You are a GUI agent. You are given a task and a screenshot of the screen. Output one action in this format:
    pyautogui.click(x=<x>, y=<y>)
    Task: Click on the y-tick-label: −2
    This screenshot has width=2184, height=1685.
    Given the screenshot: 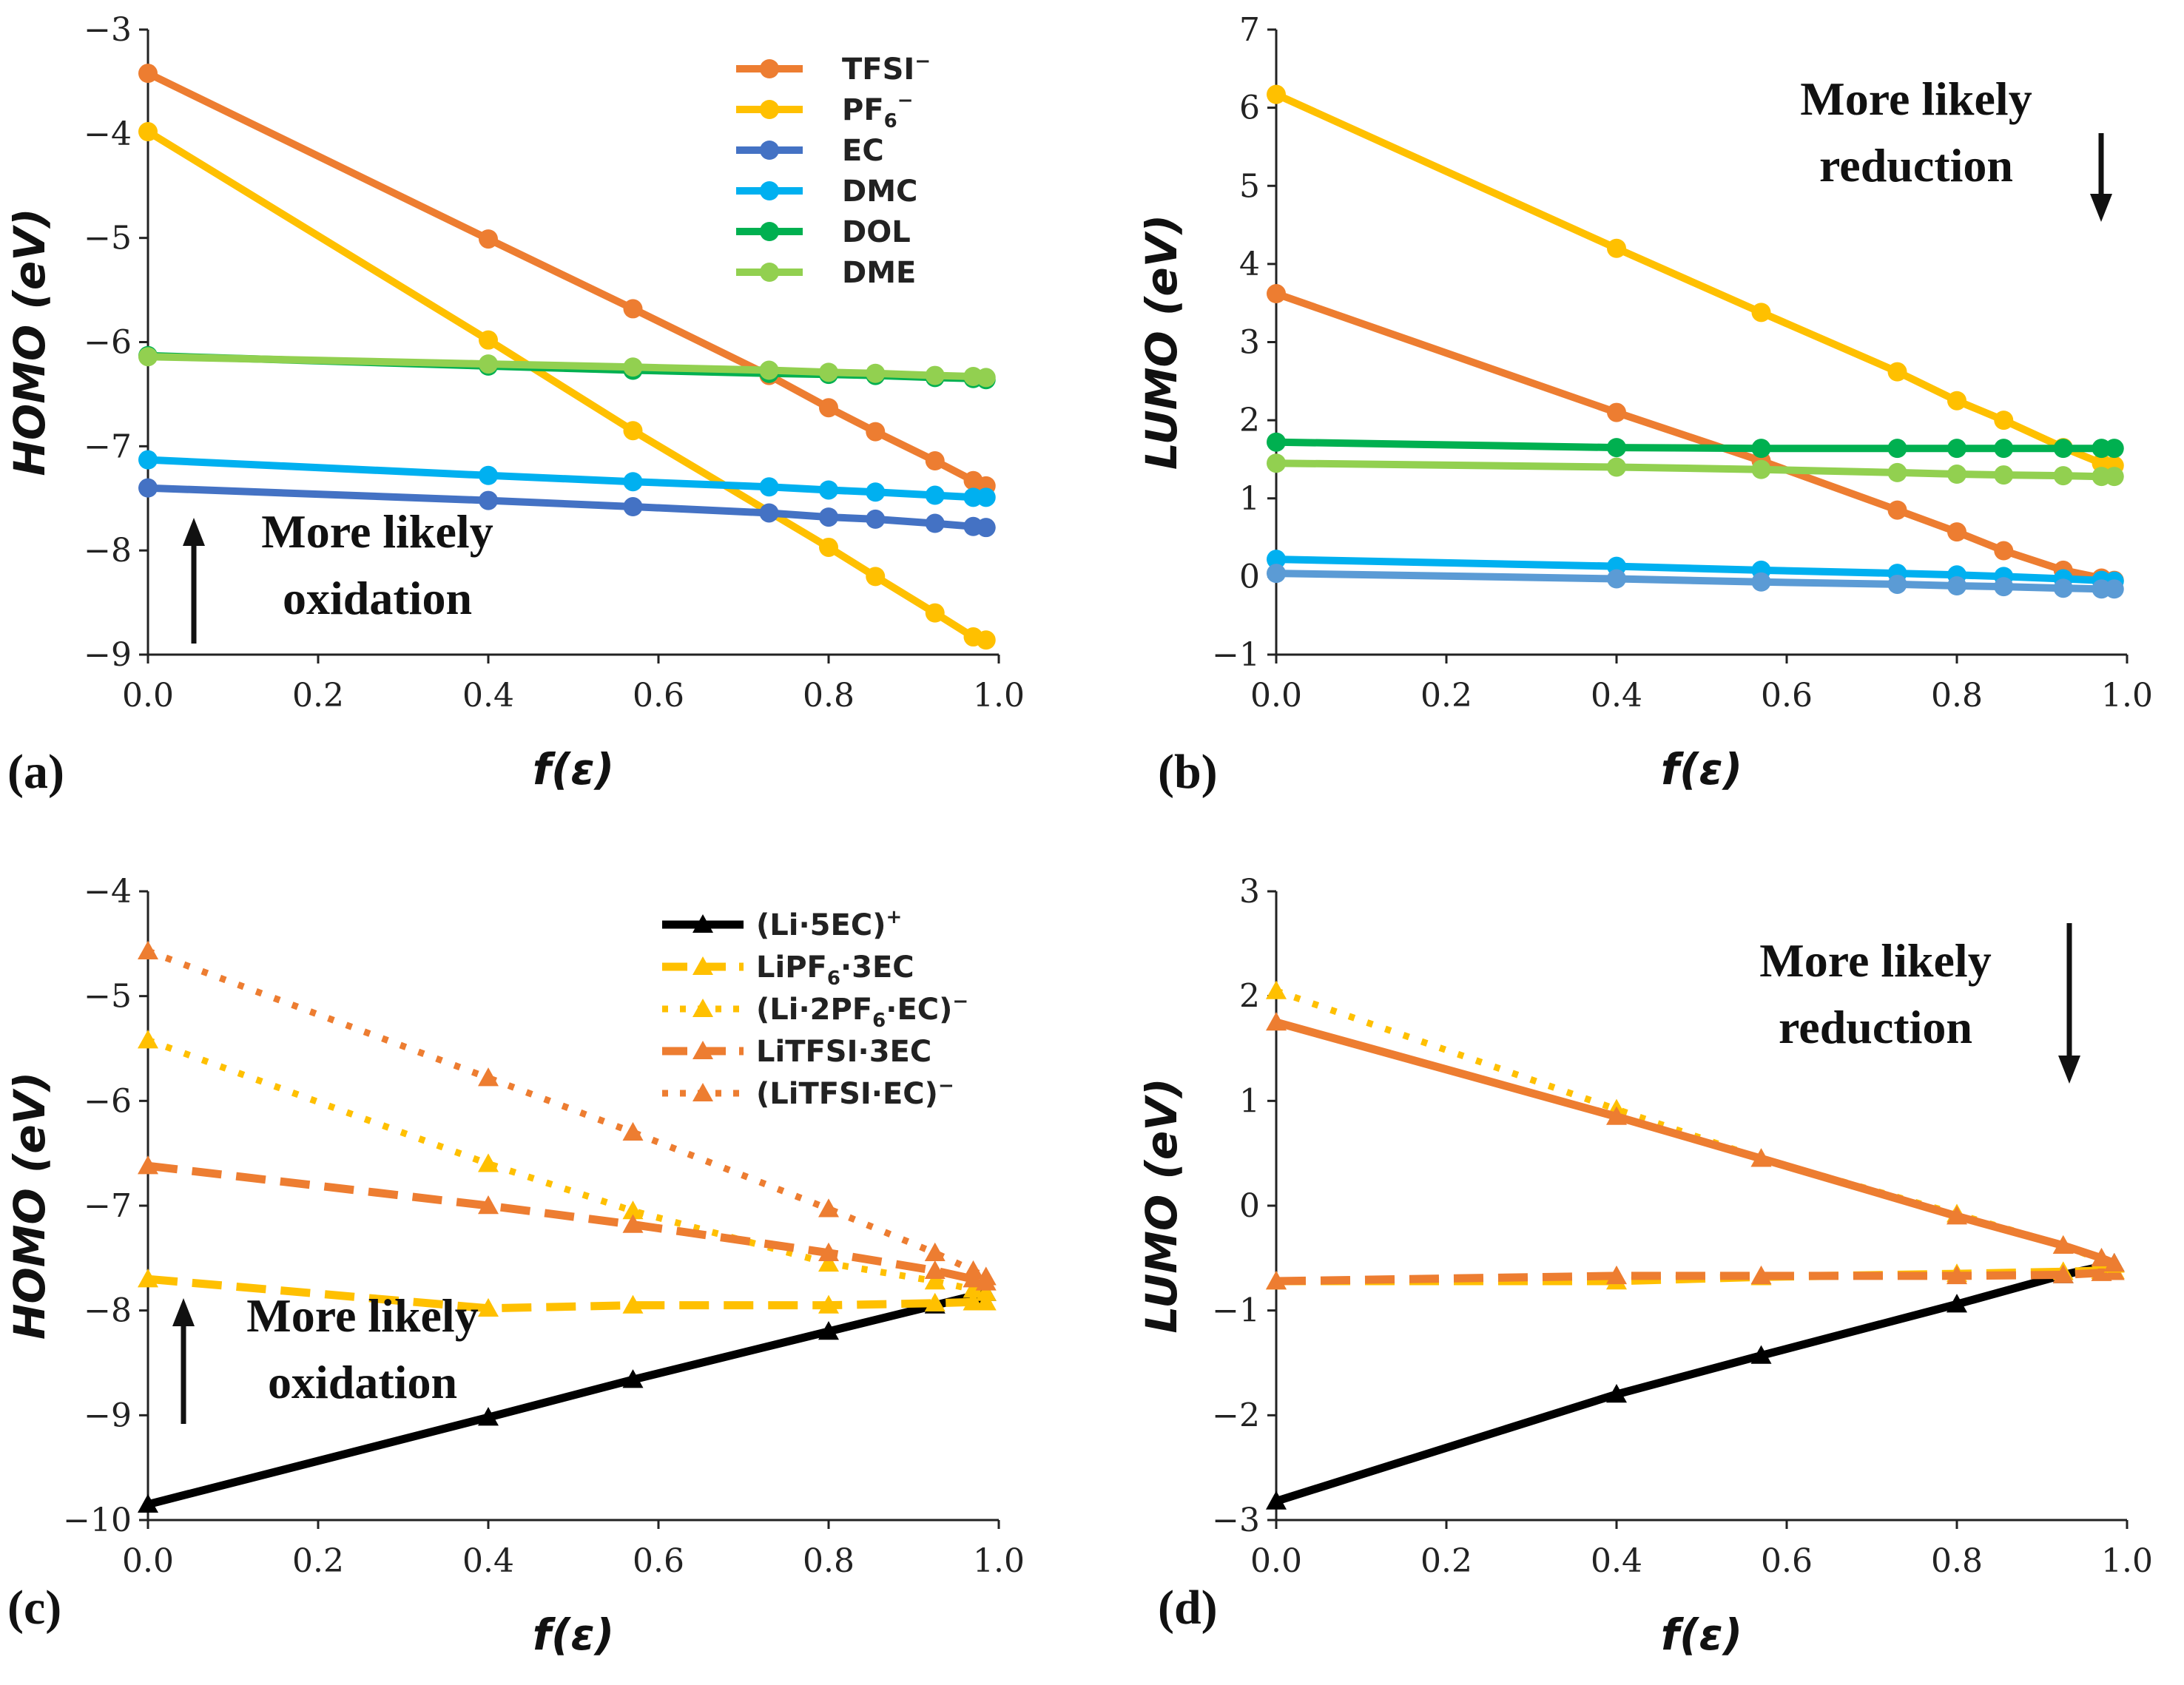 What is the action you would take?
    pyautogui.click(x=1236, y=1415)
    